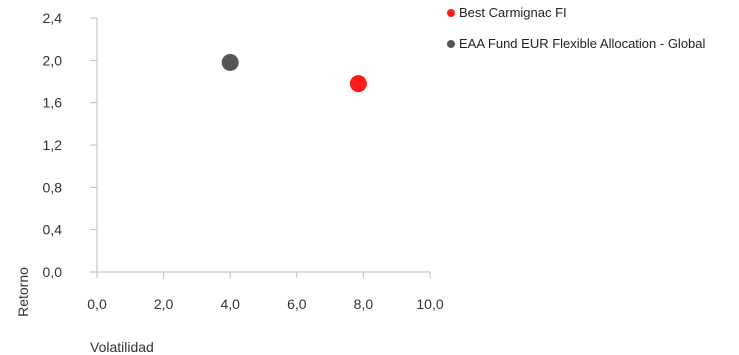  Describe the element at coordinates (230, 304) in the screenshot. I see `x-tick-label: 4,0` at that location.